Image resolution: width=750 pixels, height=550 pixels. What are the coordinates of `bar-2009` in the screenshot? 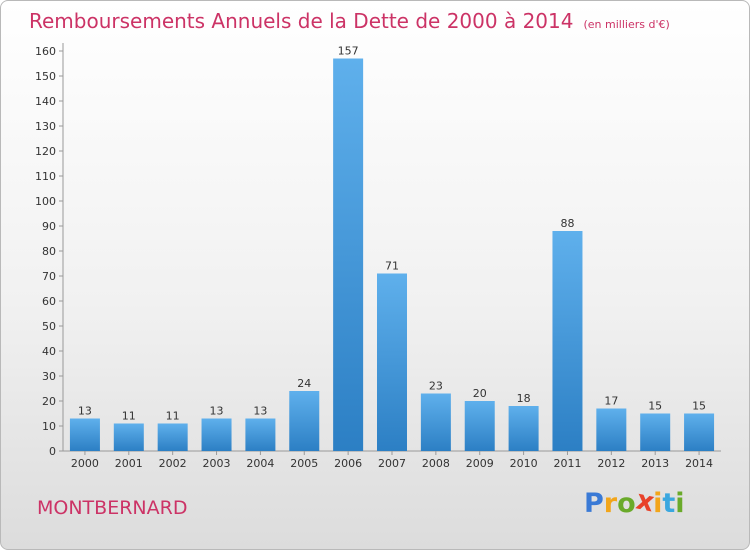 It's located at (479, 426).